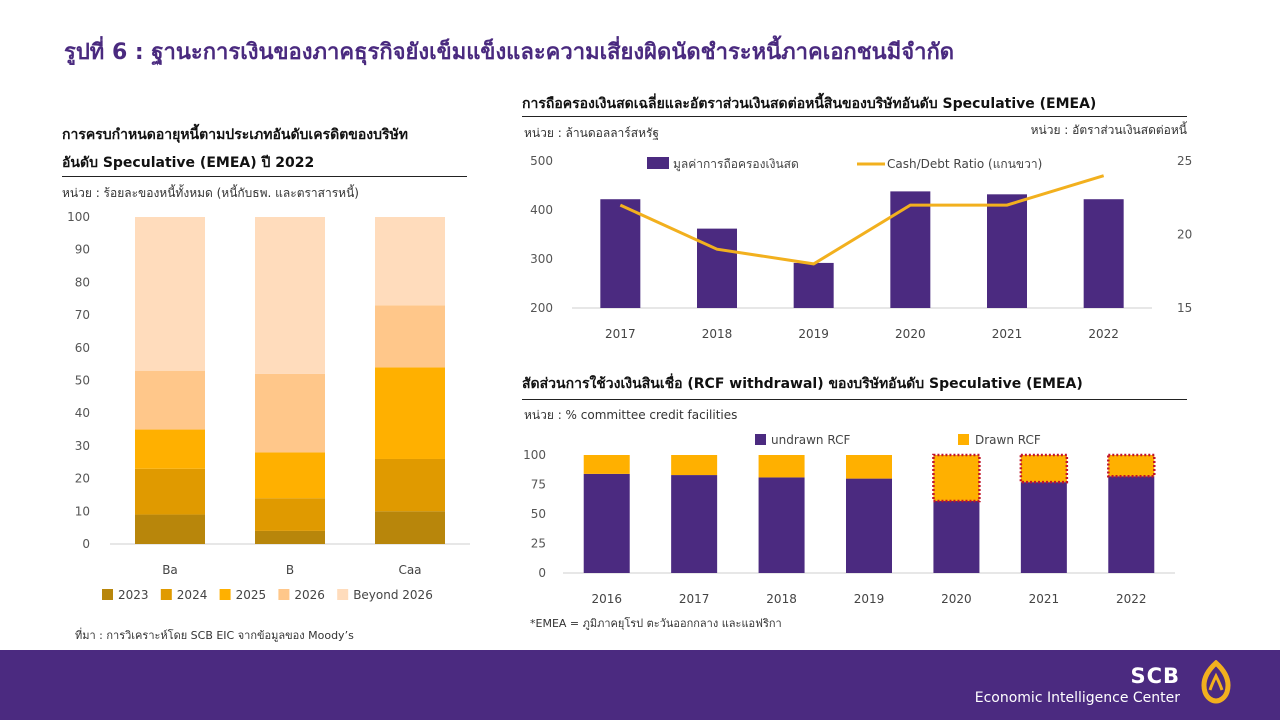  I want to click on y-tick-label: 75, so click(538, 485).